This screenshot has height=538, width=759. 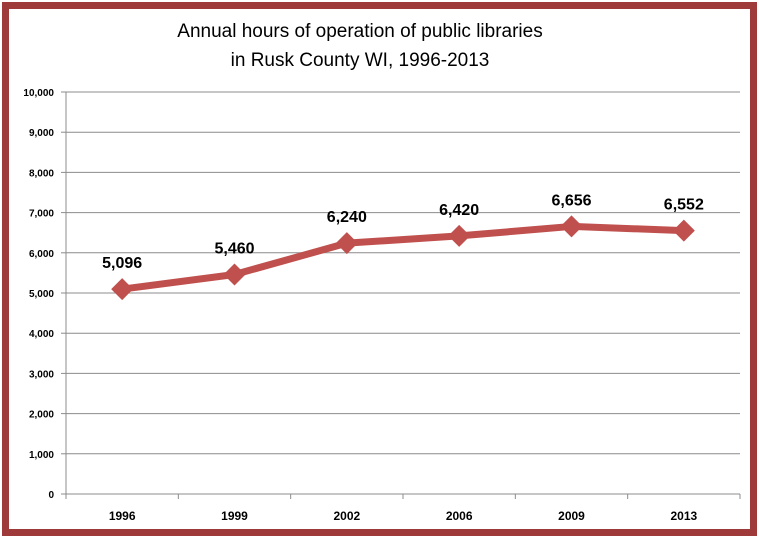 I want to click on y-tick-label: 4,000, so click(x=41, y=334).